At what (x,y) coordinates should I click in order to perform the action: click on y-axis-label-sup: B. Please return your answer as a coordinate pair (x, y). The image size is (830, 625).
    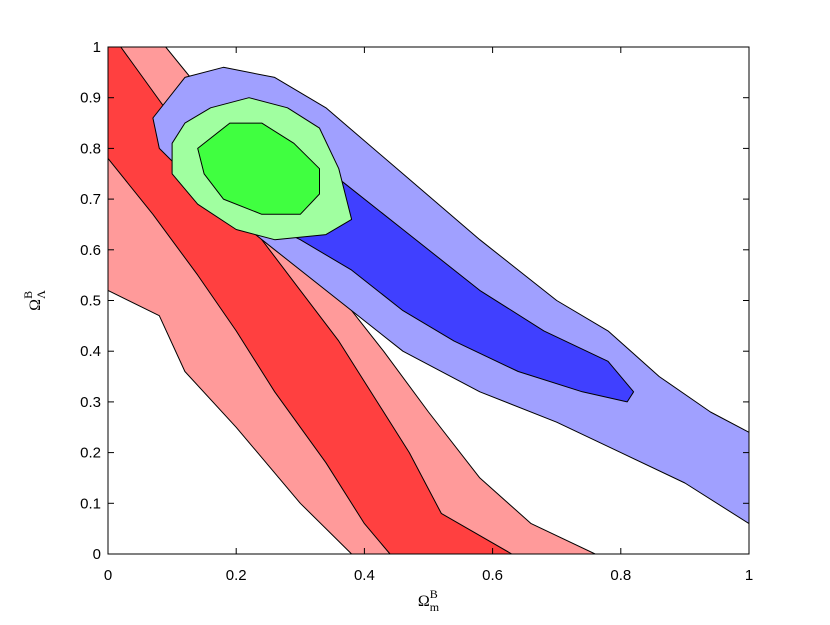
    Looking at the image, I should click on (28, 295).